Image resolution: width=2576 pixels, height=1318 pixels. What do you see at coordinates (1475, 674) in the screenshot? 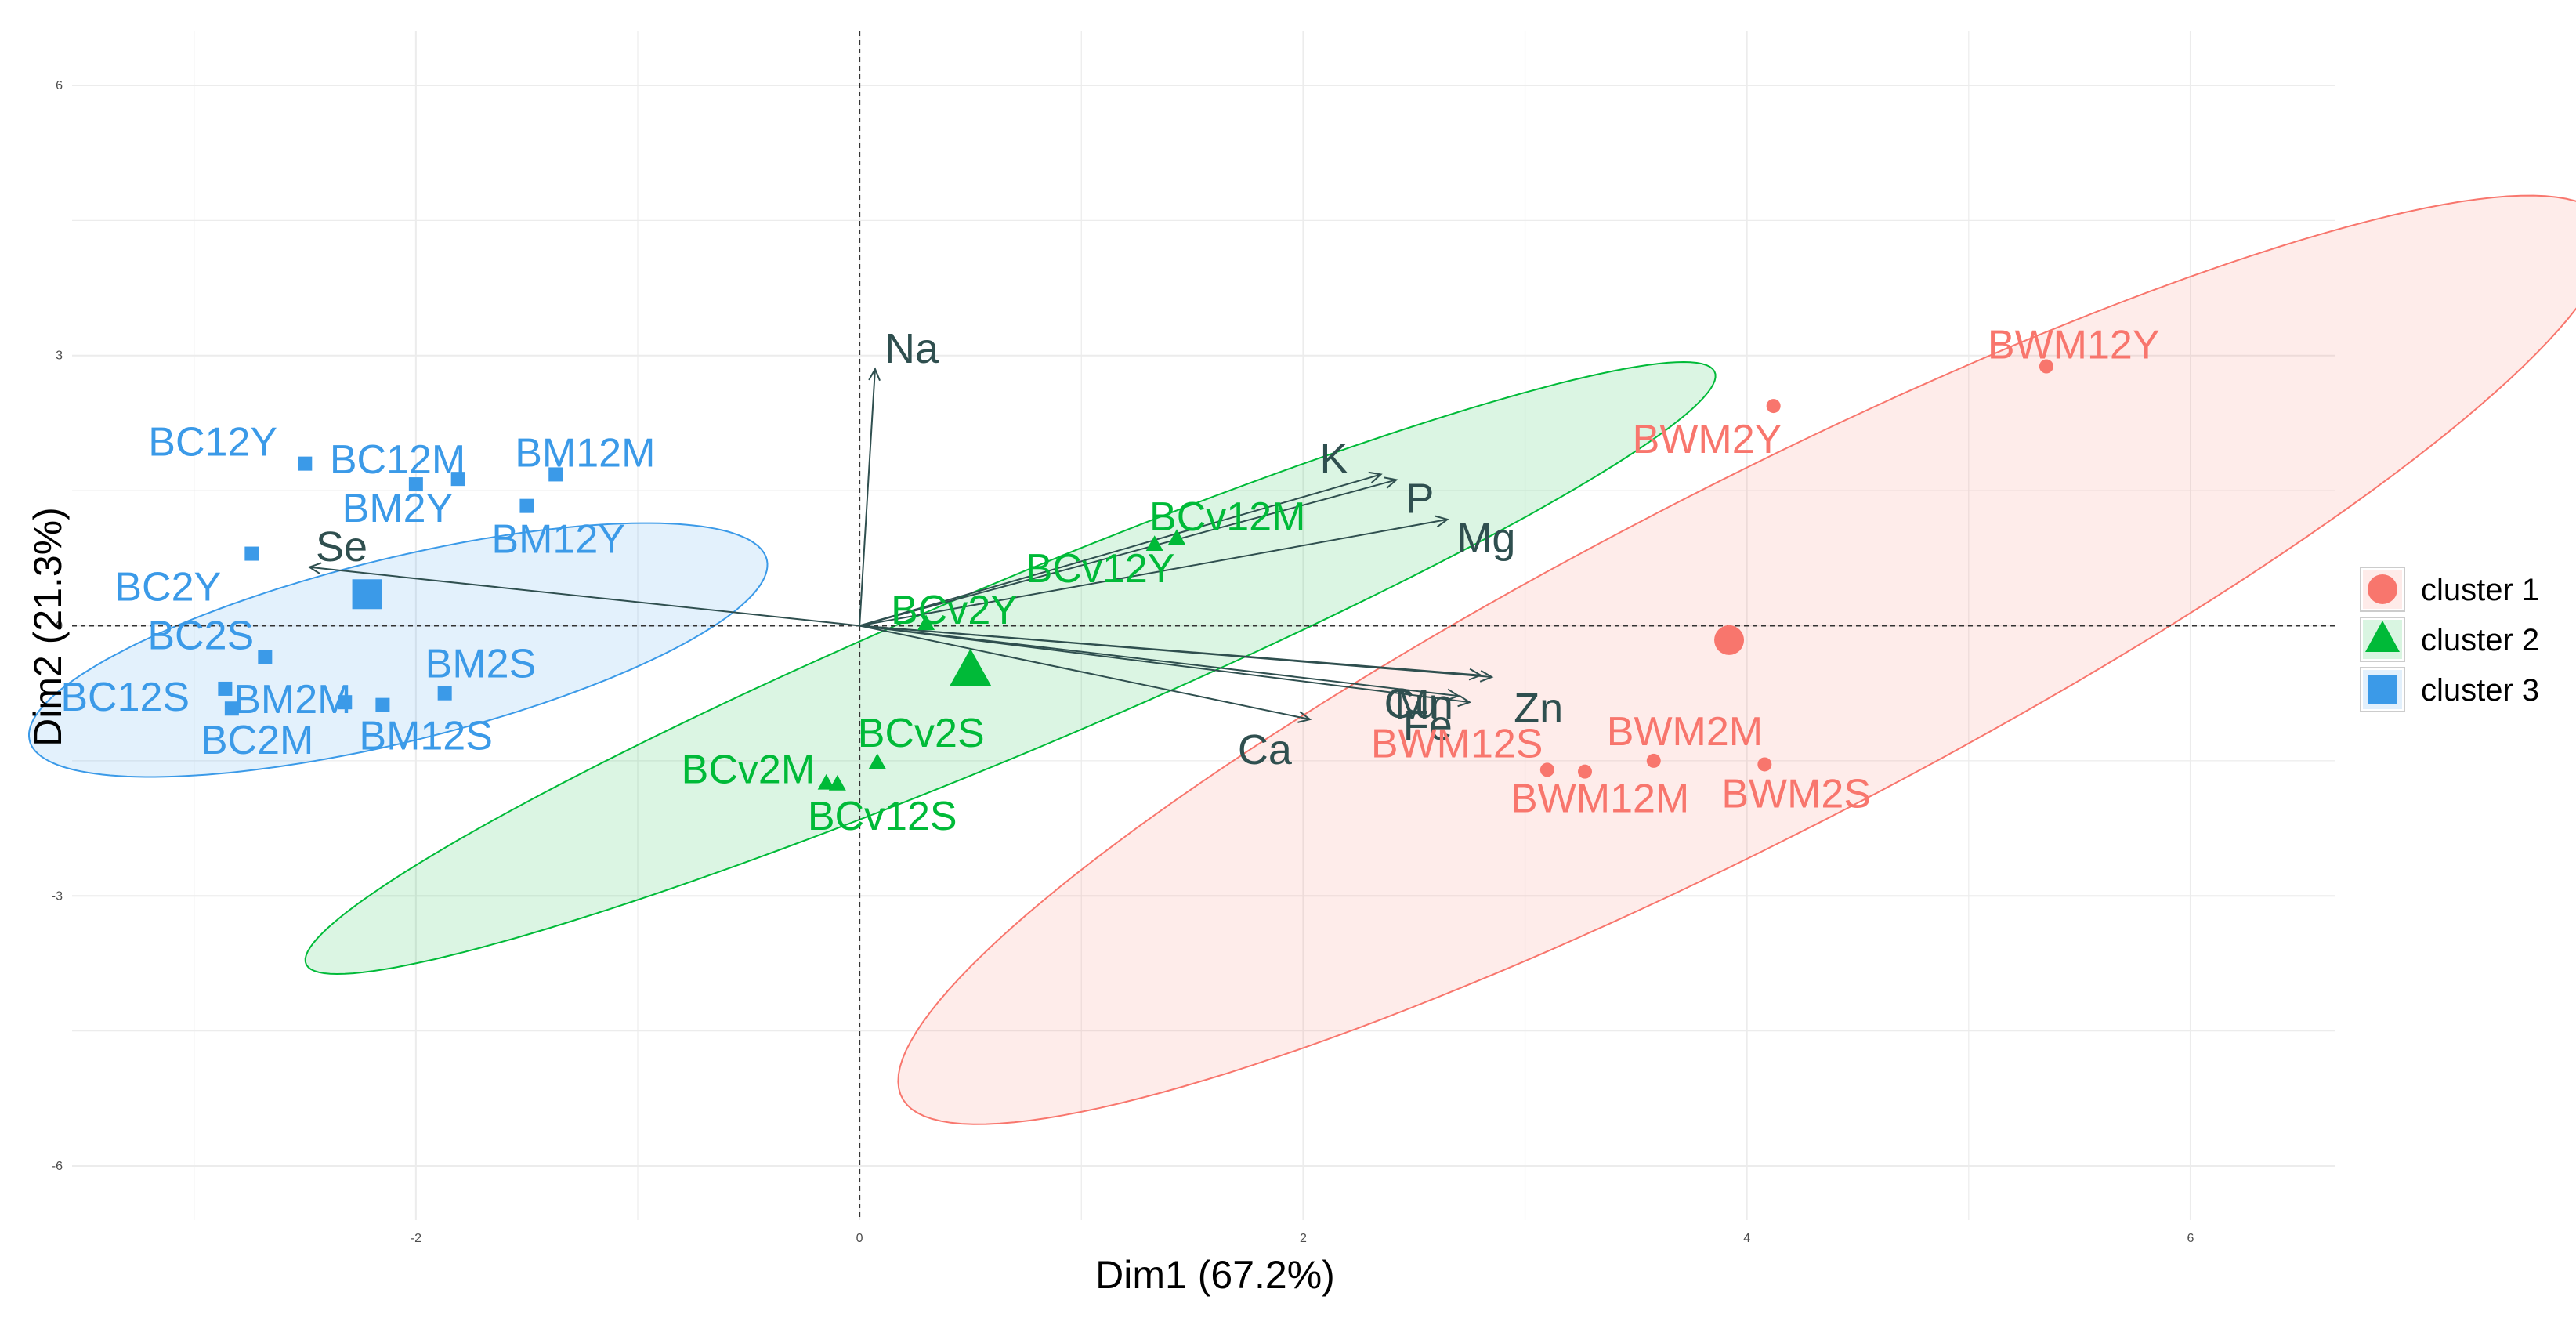
I see `arrowhead-mn` at bounding box center [1475, 674].